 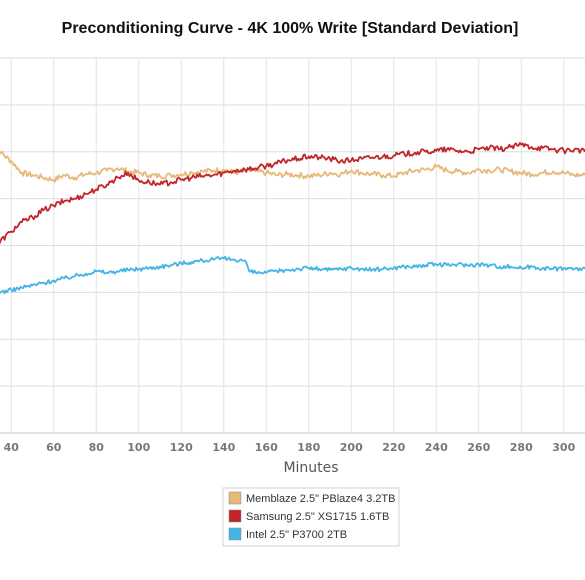 What do you see at coordinates (351, 447) in the screenshot?
I see `x-tick-label: 200` at bounding box center [351, 447].